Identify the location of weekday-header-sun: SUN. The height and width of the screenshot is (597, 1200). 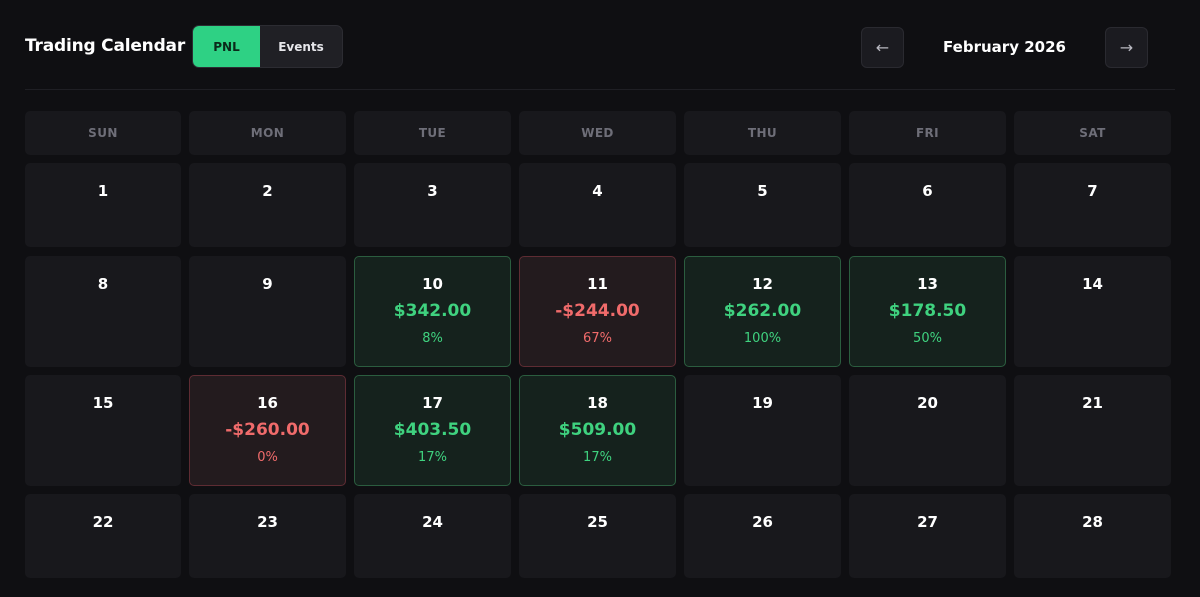
(103, 133).